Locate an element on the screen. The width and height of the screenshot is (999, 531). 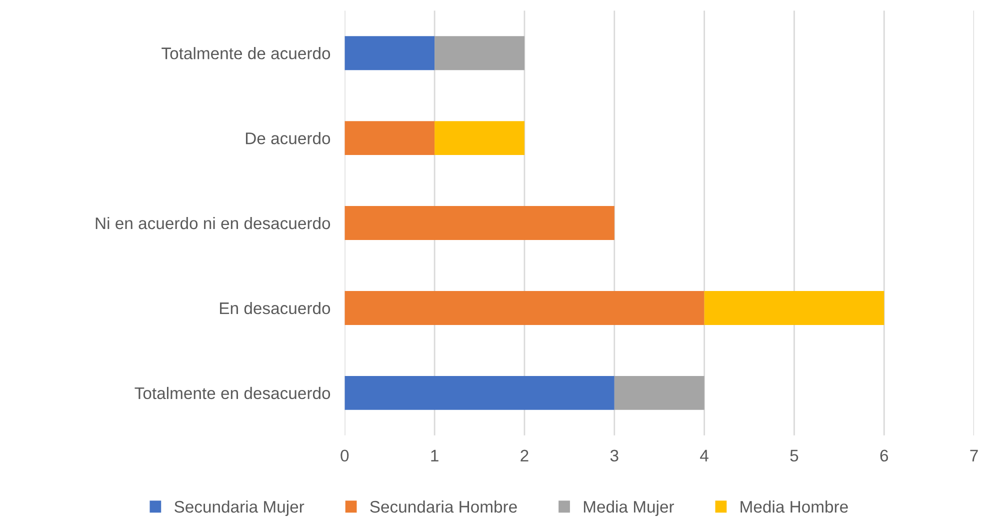
y-tick-label: En desacuerdo is located at coordinates (275, 308).